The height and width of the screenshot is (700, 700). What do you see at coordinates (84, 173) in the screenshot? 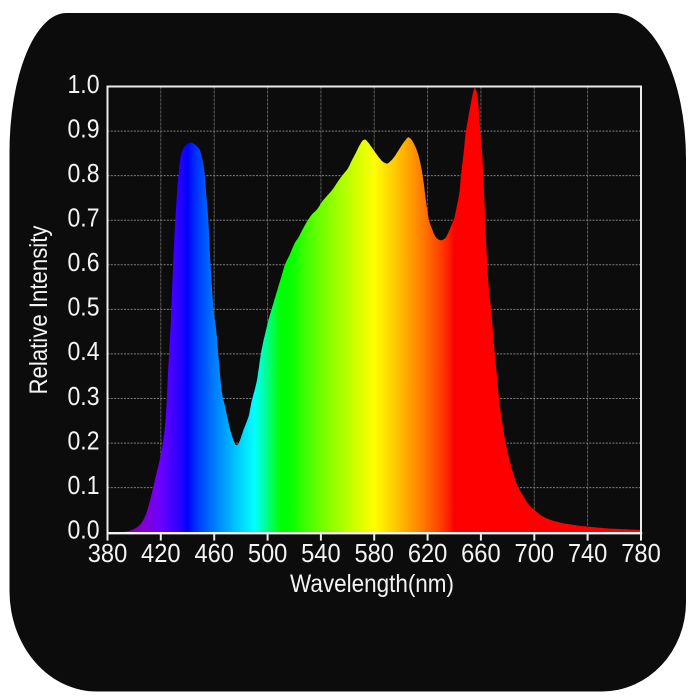
I see `svg-text: 0.8` at bounding box center [84, 173].